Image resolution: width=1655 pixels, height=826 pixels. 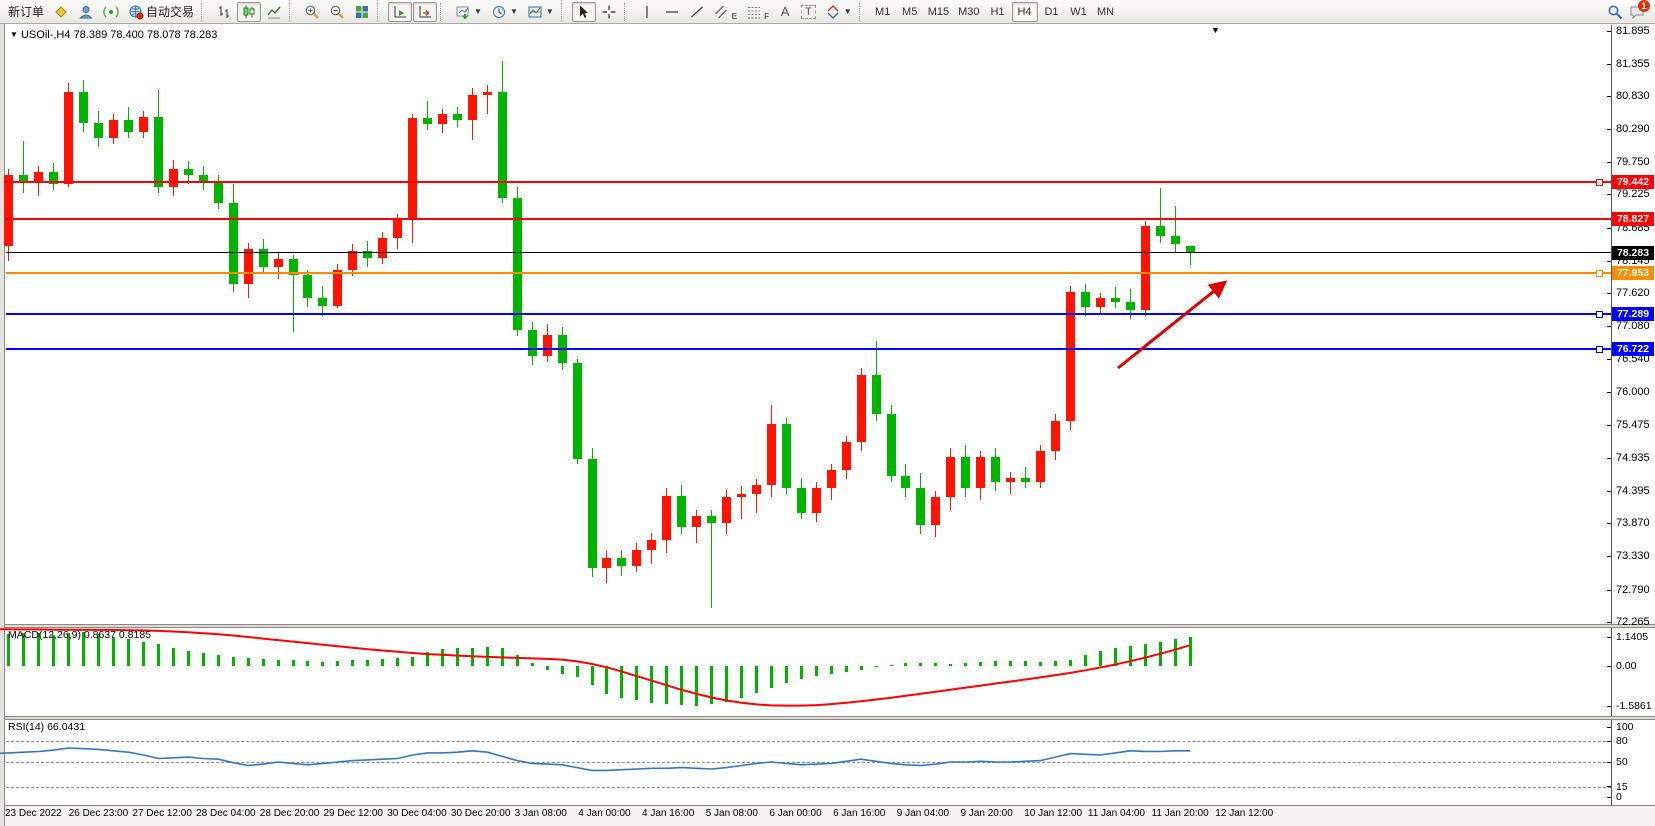 What do you see at coordinates (1633, 556) in the screenshot?
I see `price-axis-label: 73.330` at bounding box center [1633, 556].